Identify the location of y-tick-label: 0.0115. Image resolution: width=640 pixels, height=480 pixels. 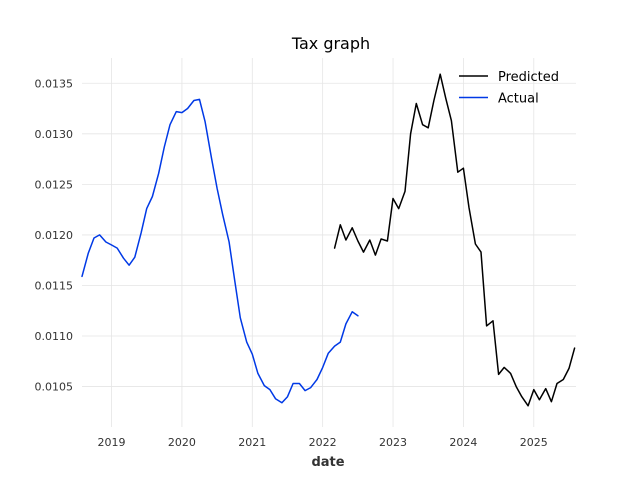
(54, 285).